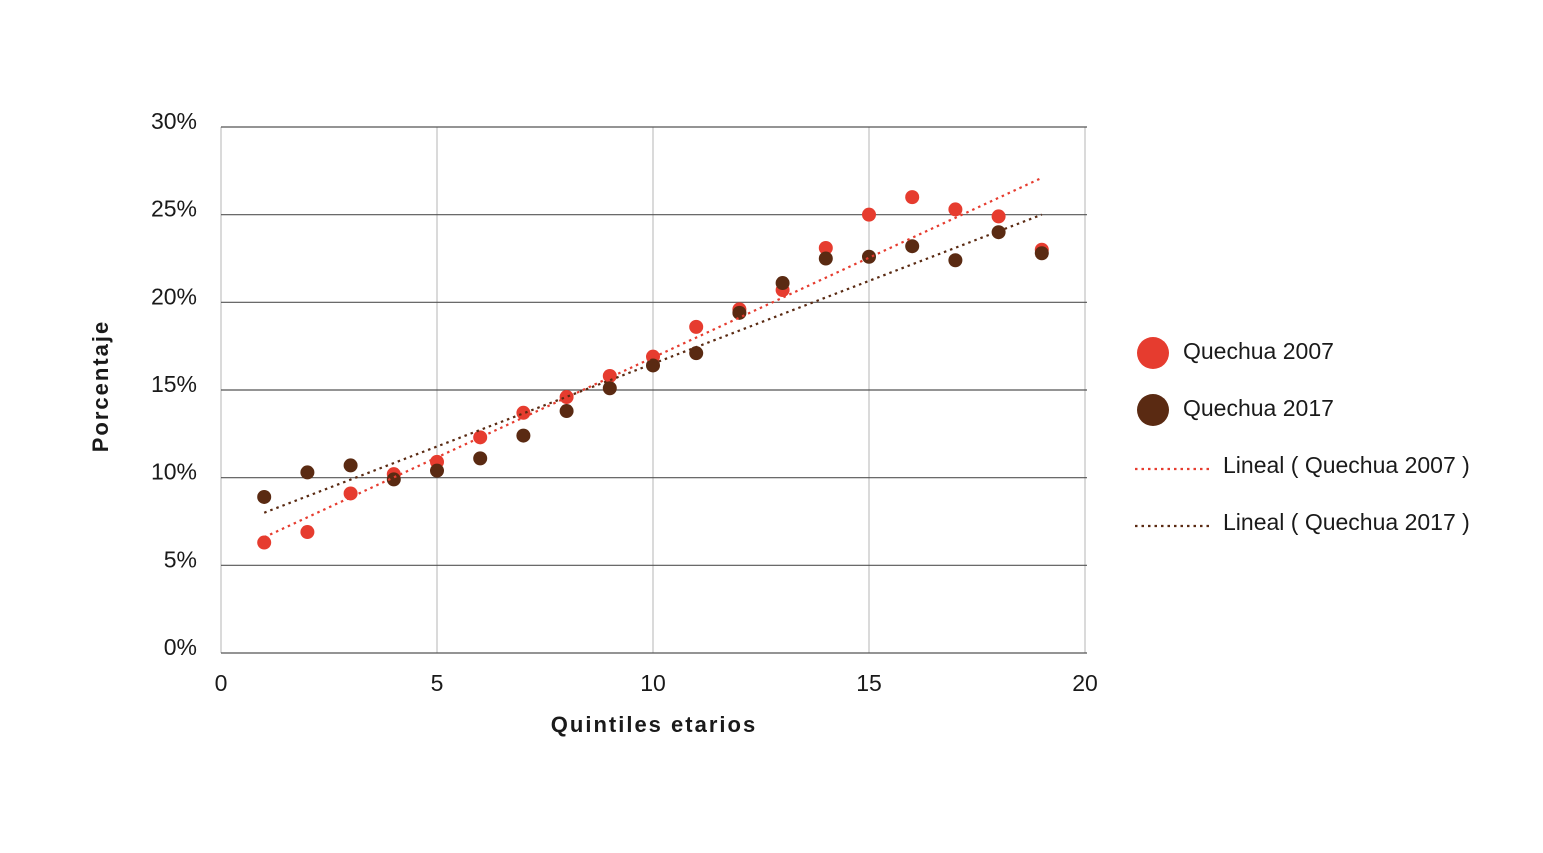  What do you see at coordinates (180, 647) in the screenshot?
I see `y-tick-label: 0%` at bounding box center [180, 647].